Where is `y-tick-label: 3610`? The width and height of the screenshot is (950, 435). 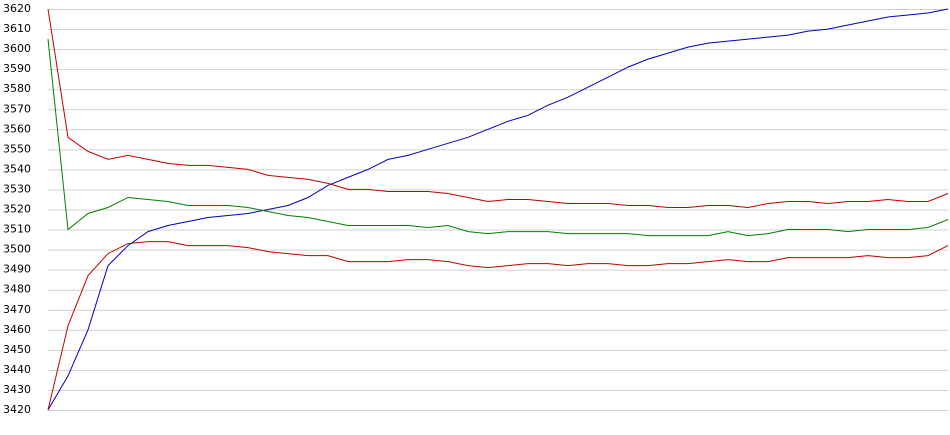
y-tick-label: 3610 is located at coordinates (17, 28).